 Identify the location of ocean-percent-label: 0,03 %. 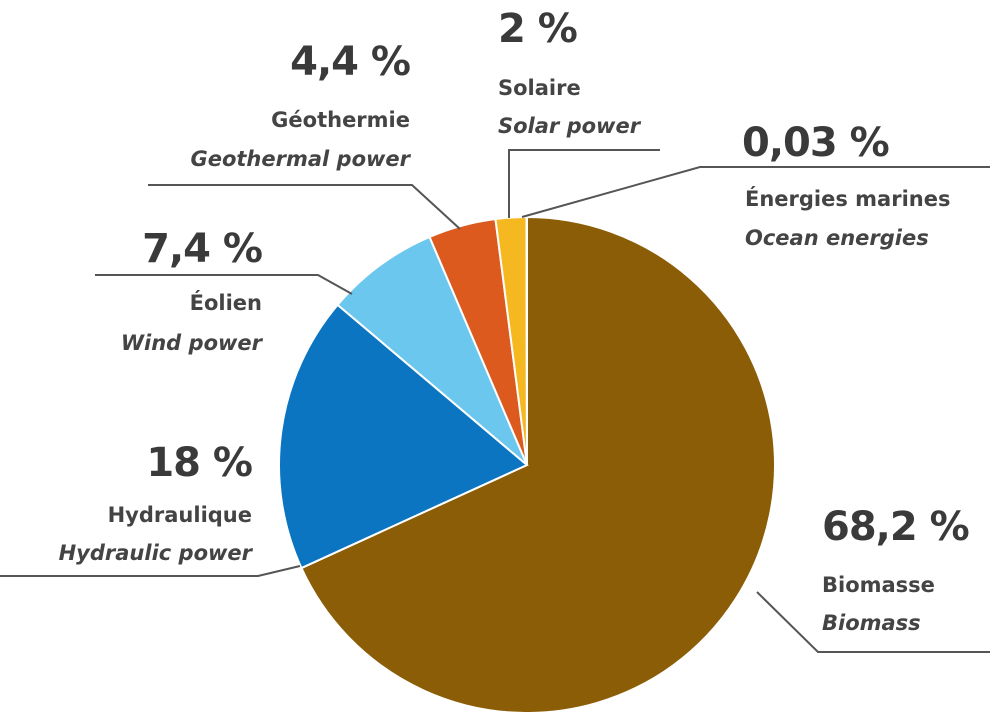
(815, 143).